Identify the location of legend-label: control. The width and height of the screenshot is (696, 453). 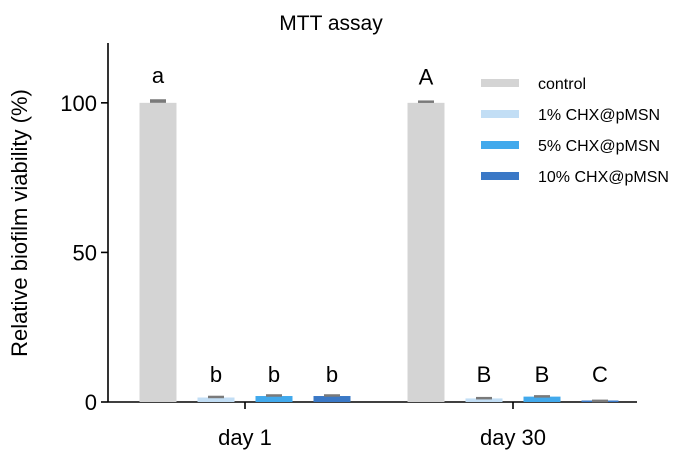
(562, 84).